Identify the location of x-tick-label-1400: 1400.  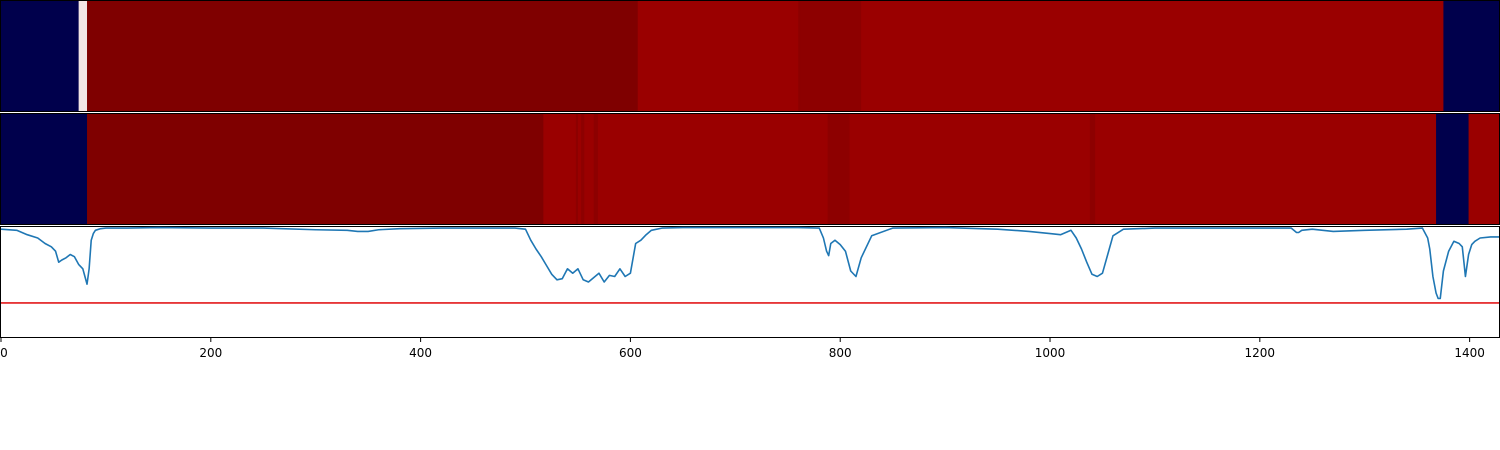
(1469, 353).